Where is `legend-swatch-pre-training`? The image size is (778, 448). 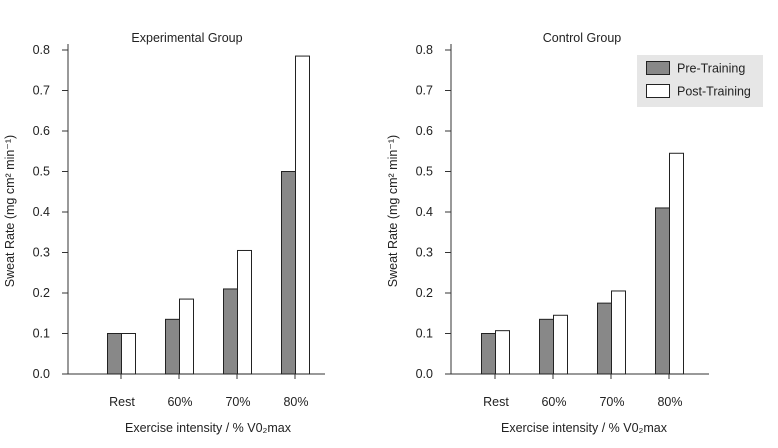 legend-swatch-pre-training is located at coordinates (658, 68).